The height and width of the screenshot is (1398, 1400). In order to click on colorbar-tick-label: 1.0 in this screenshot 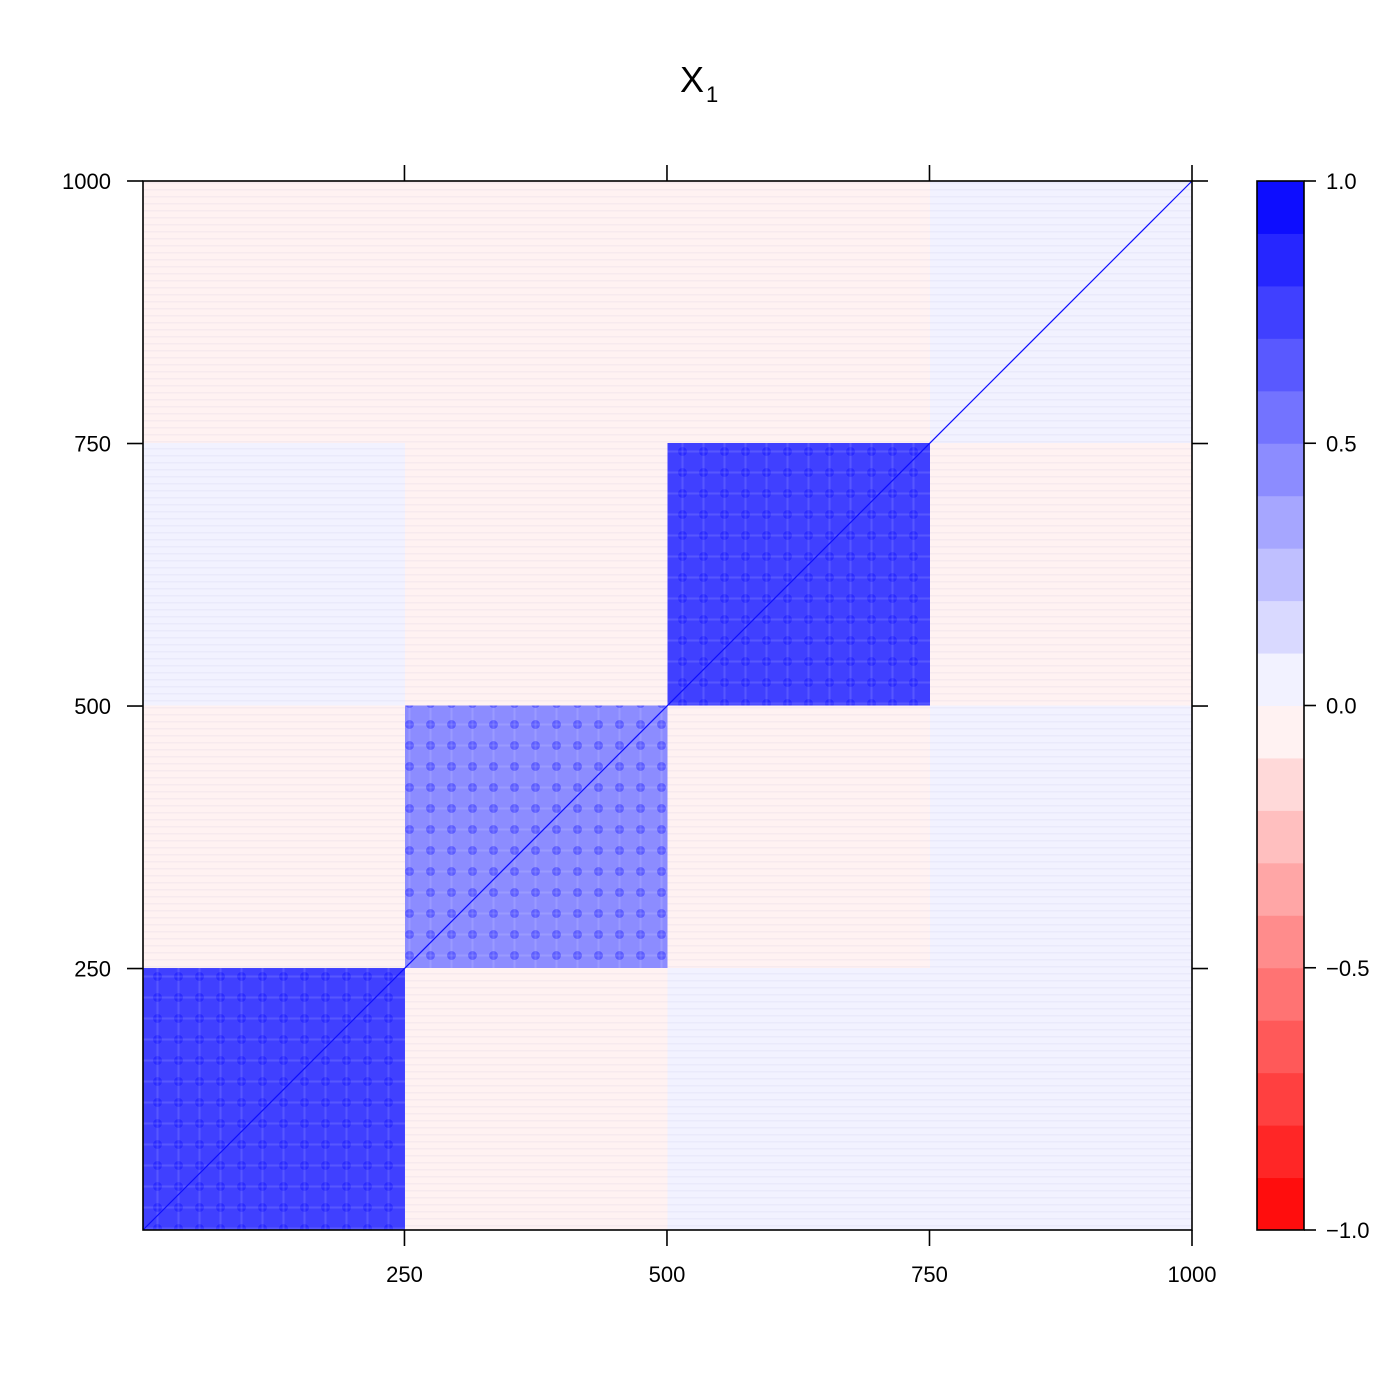, I will do `click(1341, 181)`.